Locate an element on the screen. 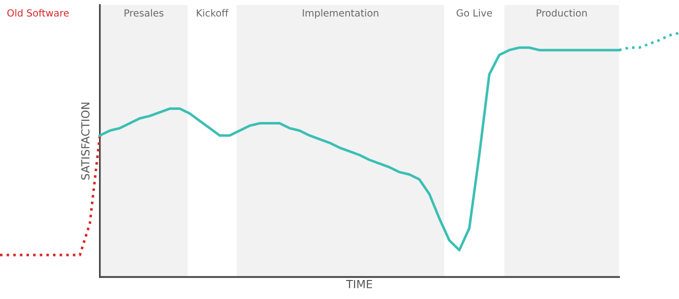  text: Implementation is located at coordinates (340, 13).